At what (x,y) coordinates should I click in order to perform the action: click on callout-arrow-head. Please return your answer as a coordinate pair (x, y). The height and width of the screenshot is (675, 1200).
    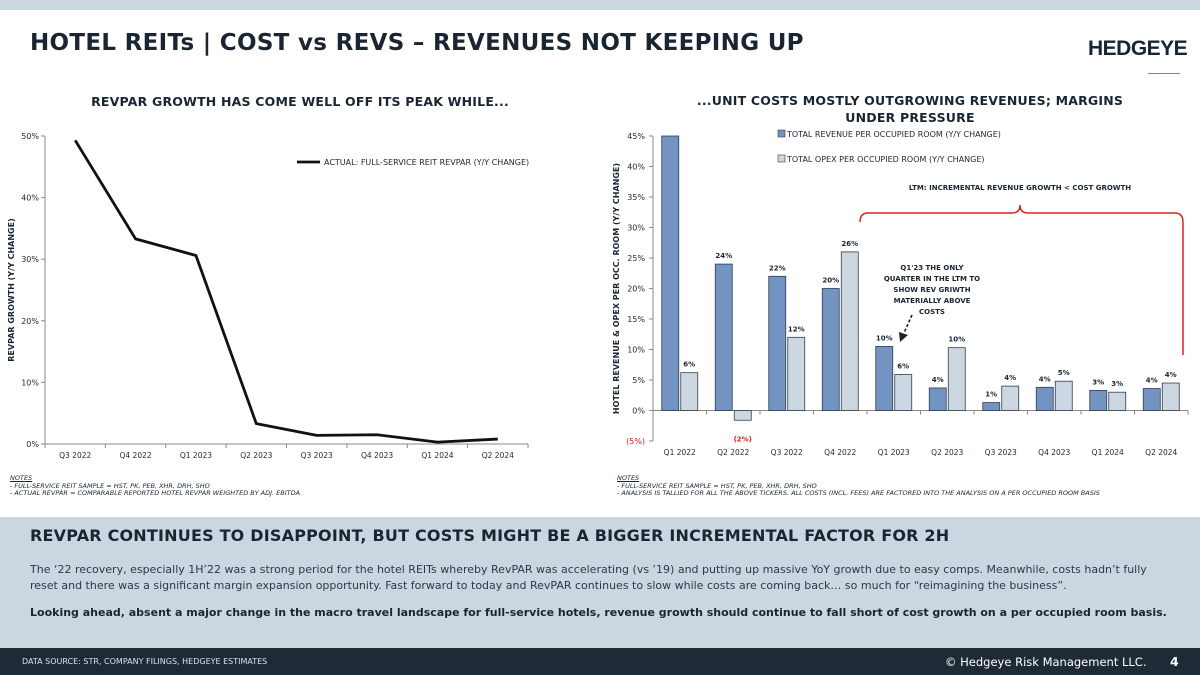
    Looking at the image, I should click on (903, 337).